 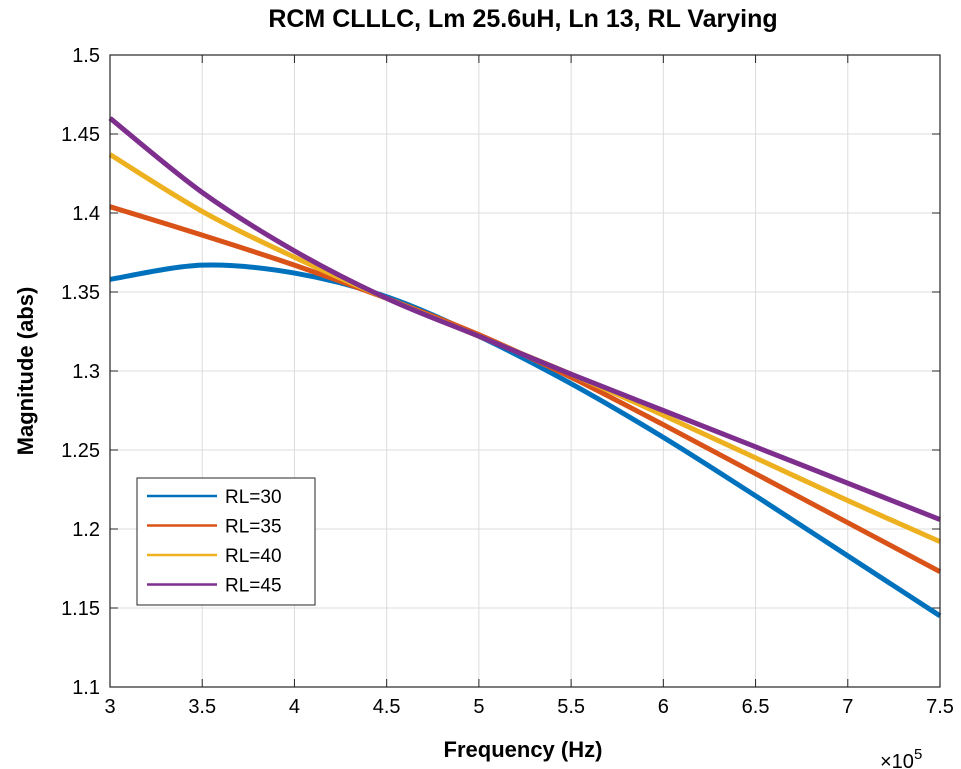 What do you see at coordinates (86, 56) in the screenshot?
I see `y-tick-label: 1.5` at bounding box center [86, 56].